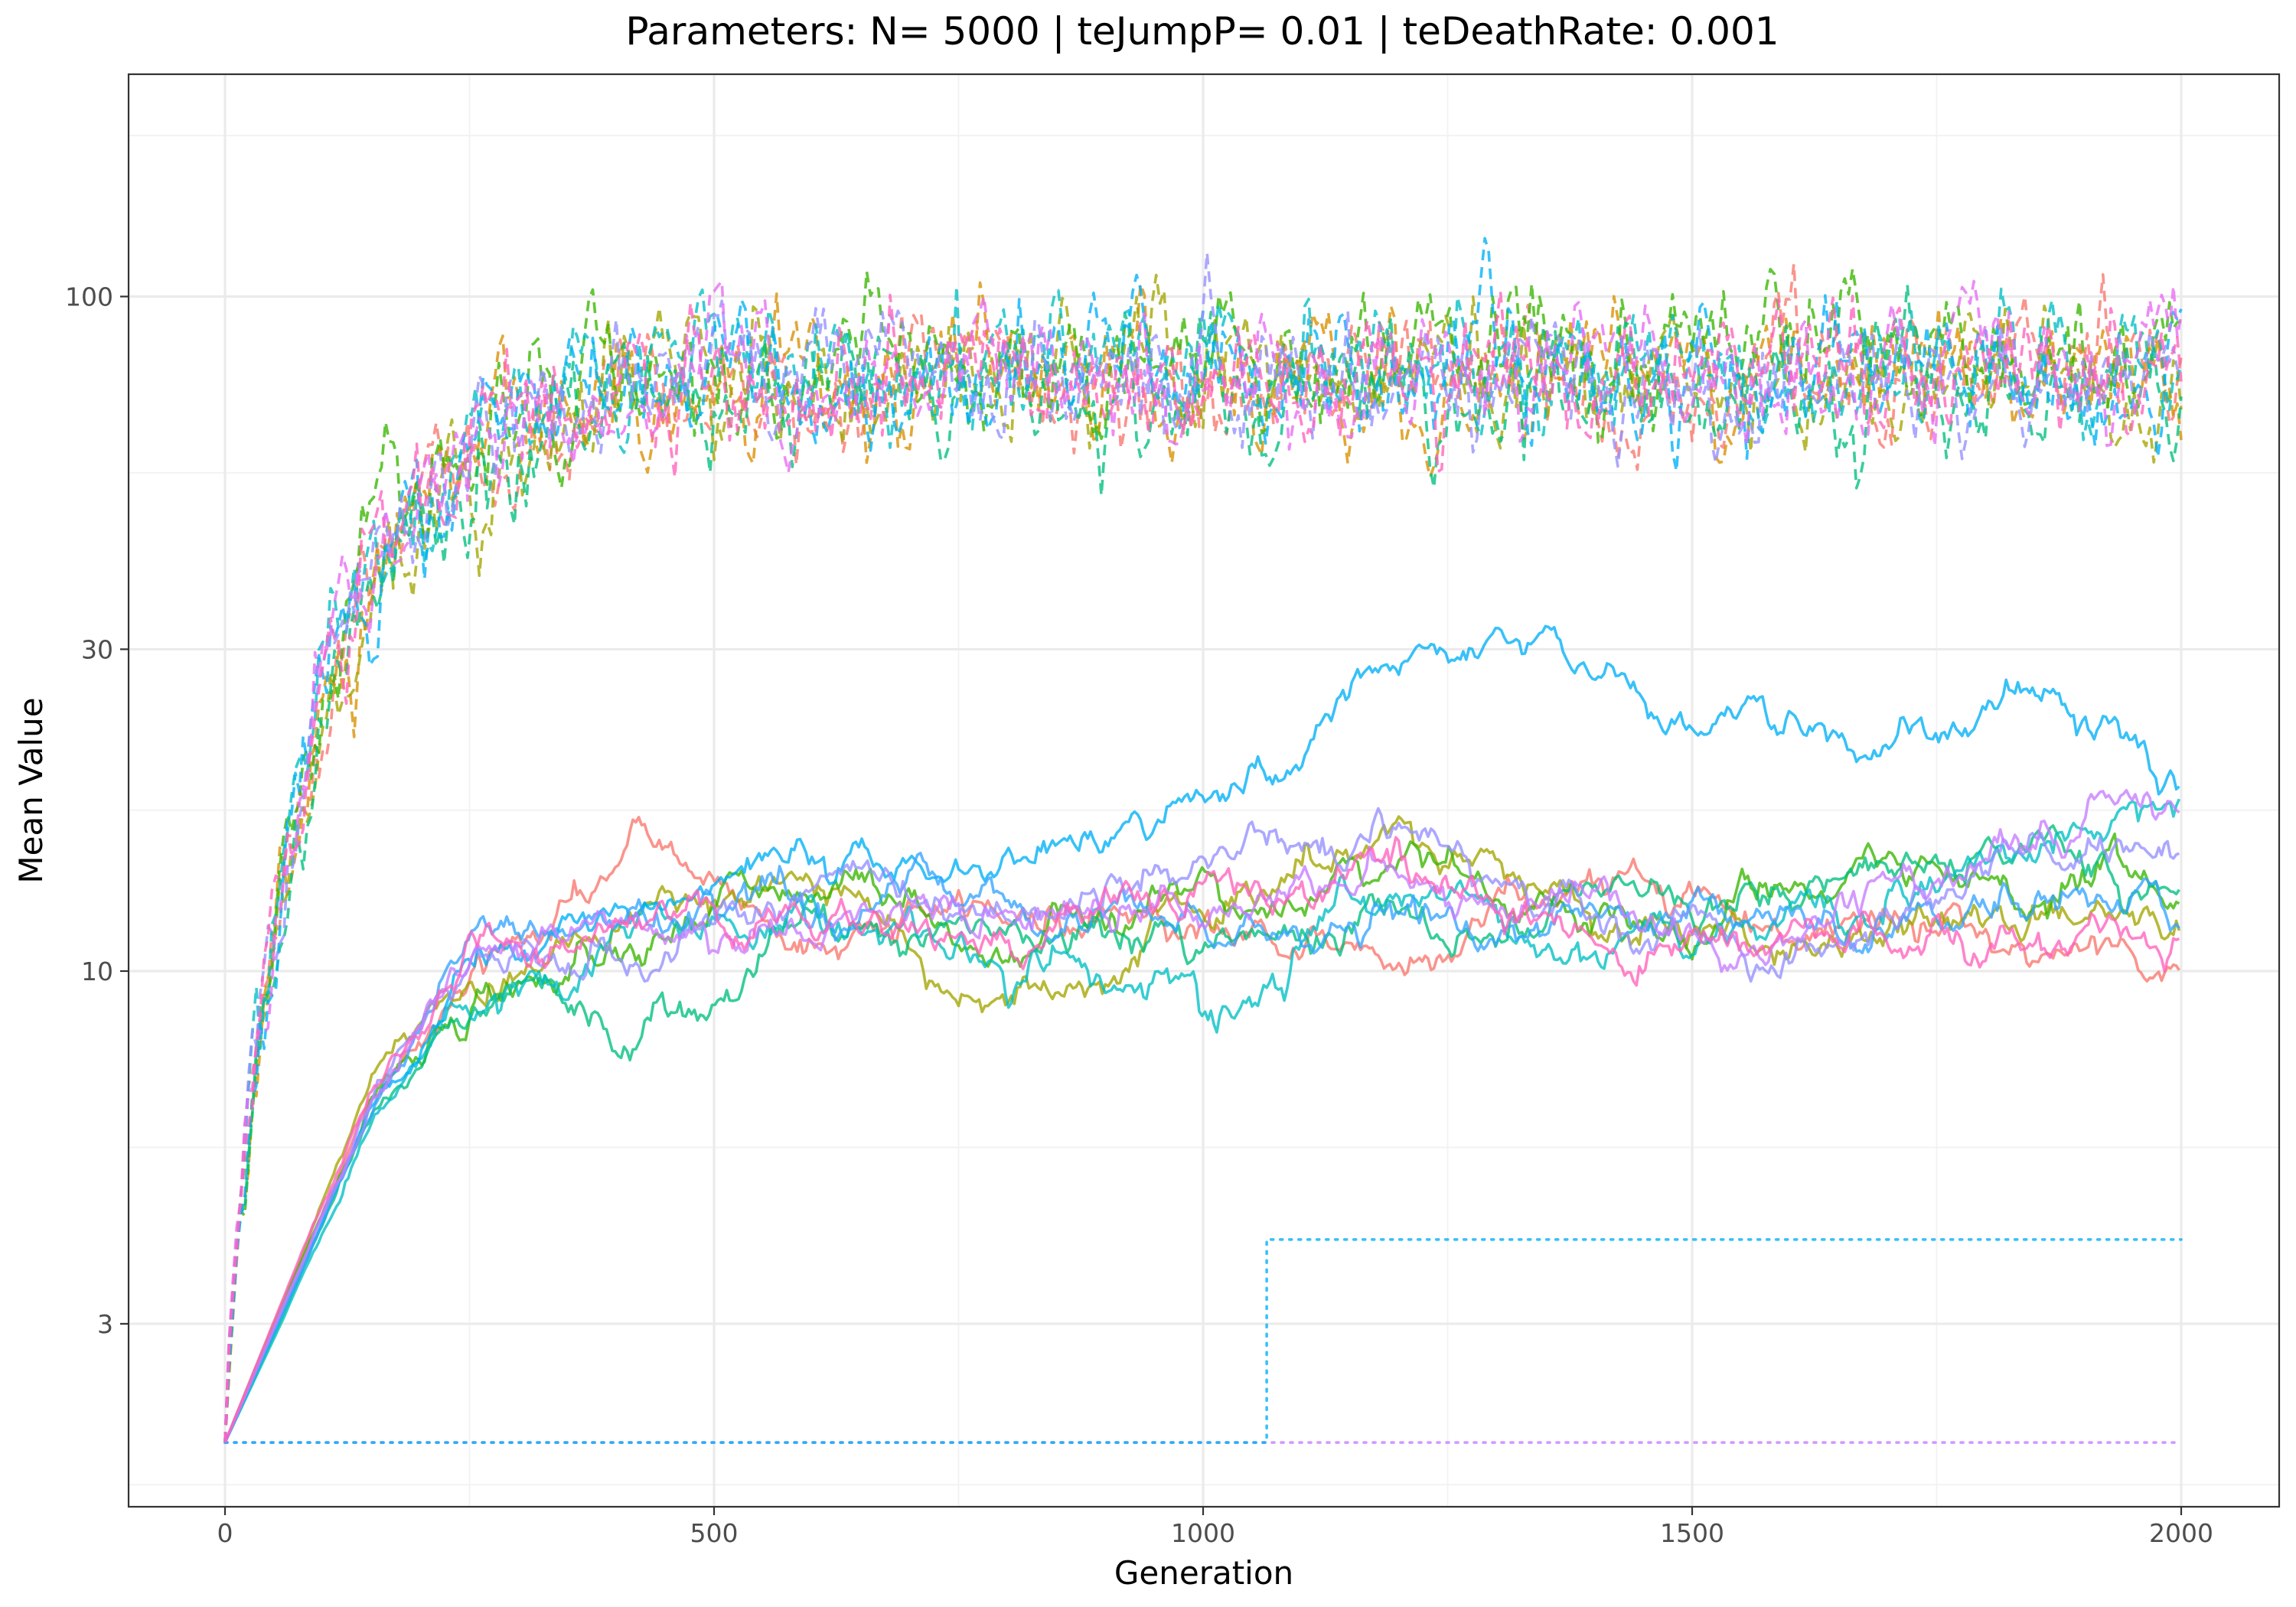 This screenshot has width=2296, height=1607. Describe the element at coordinates (1203, 1573) in the screenshot. I see `x-axis-title: Generation` at that location.